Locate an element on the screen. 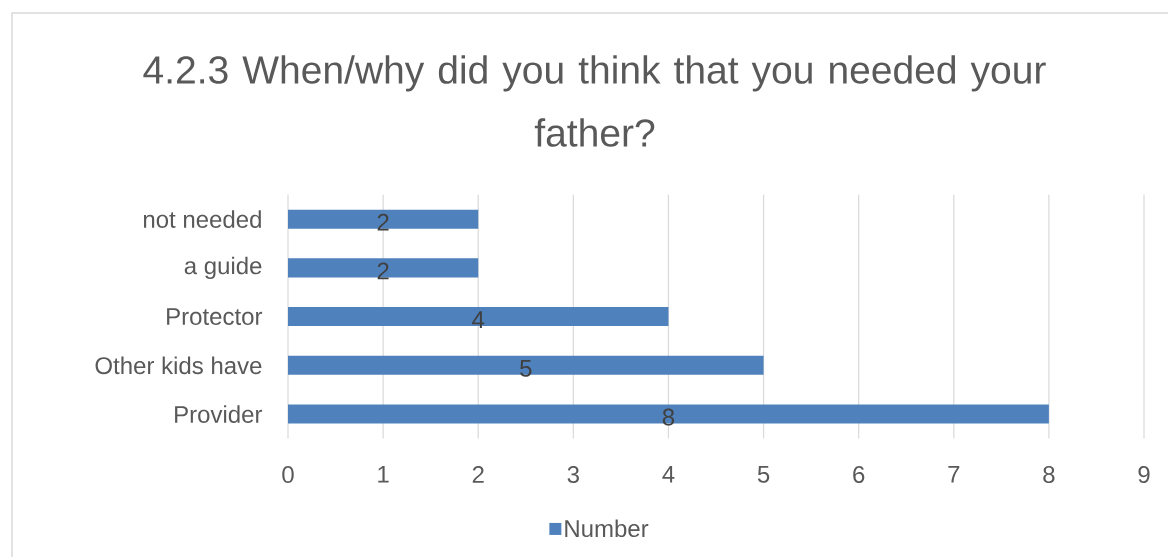 The height and width of the screenshot is (557, 1168). x-tick-label: 6 is located at coordinates (859, 475).